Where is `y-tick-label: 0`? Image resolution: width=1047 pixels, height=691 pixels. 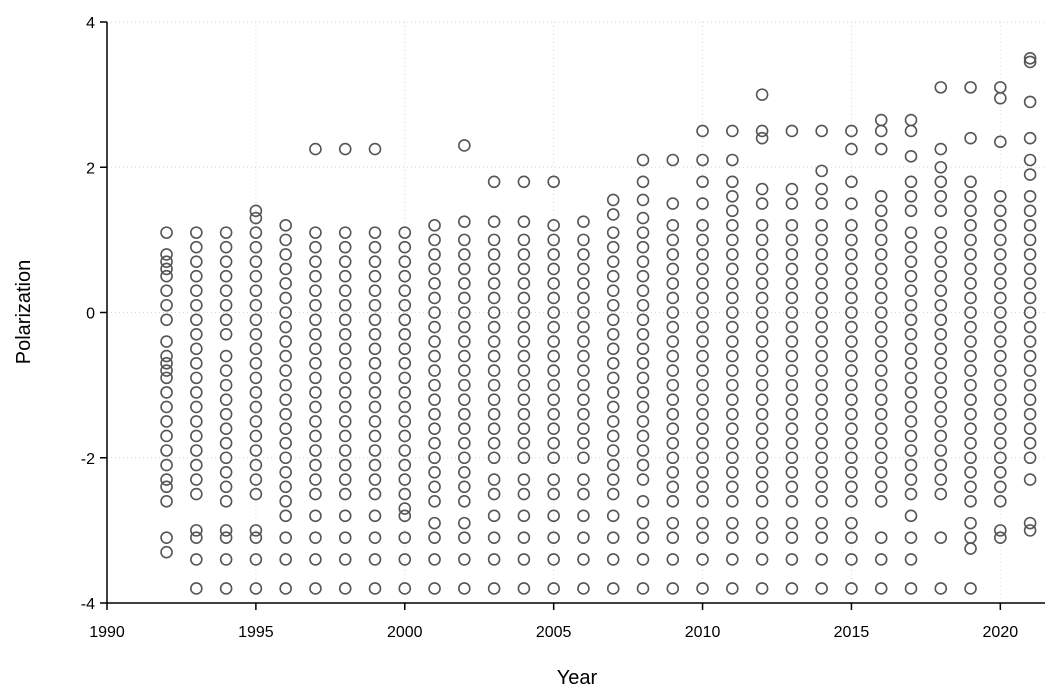 y-tick-label: 0 is located at coordinates (90, 314).